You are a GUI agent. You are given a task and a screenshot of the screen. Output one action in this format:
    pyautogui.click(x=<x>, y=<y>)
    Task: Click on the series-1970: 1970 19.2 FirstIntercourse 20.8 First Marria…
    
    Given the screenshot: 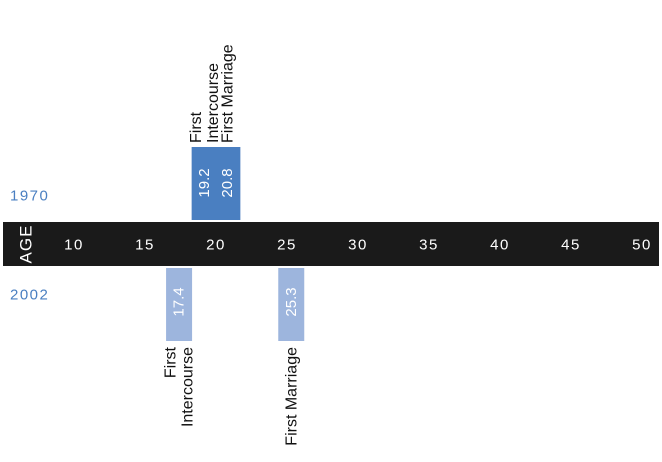 What is the action you would take?
    pyautogui.click(x=125, y=132)
    